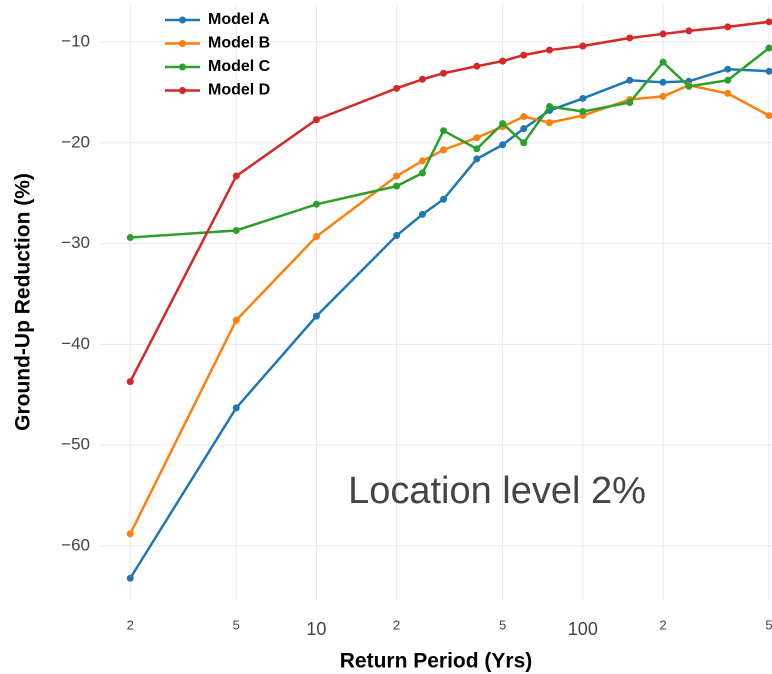 The image size is (772, 674). I want to click on legend-label: Model B, so click(239, 43).